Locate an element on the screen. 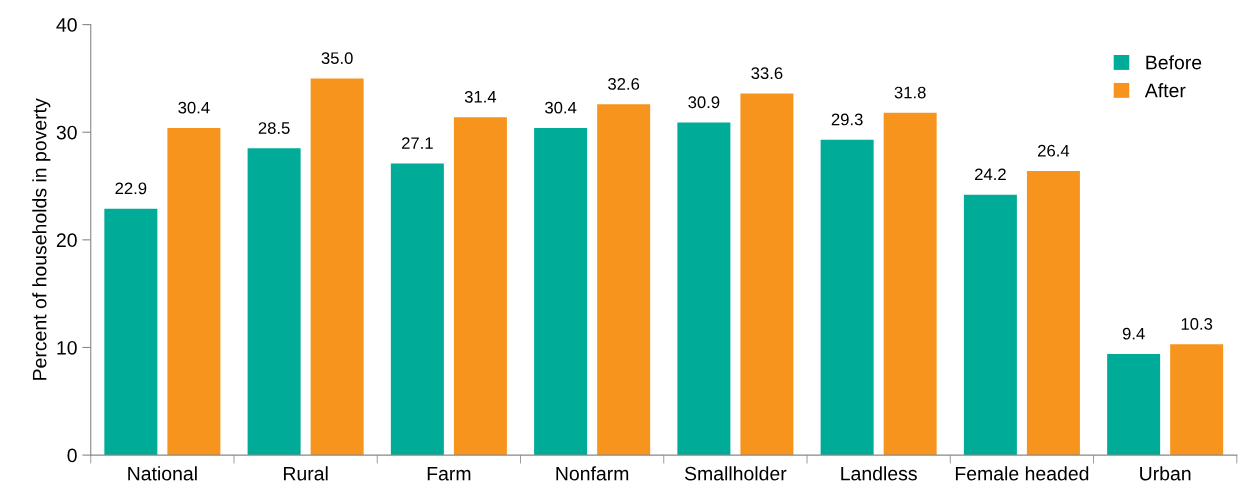  data-label: 31.8 is located at coordinates (910, 92).